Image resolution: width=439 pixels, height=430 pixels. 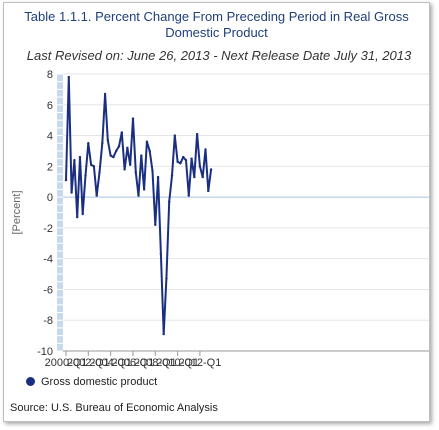 What do you see at coordinates (110, 363) in the screenshot?
I see `x-tick-label: 2004-Q1` at bounding box center [110, 363].